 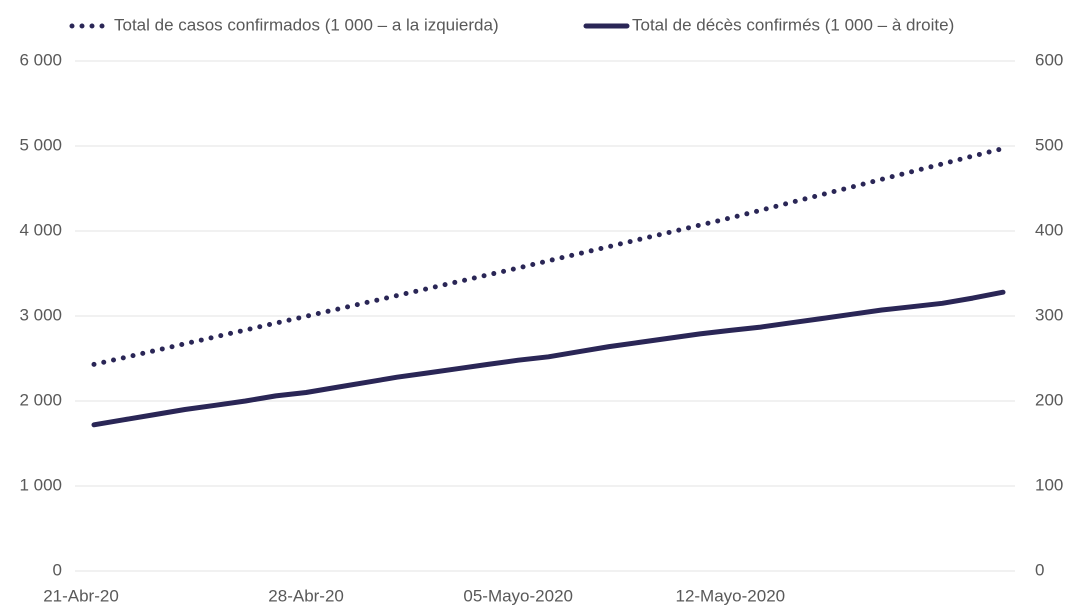 What do you see at coordinates (40, 399) in the screenshot?
I see `y-tick-label: 2 000` at bounding box center [40, 399].